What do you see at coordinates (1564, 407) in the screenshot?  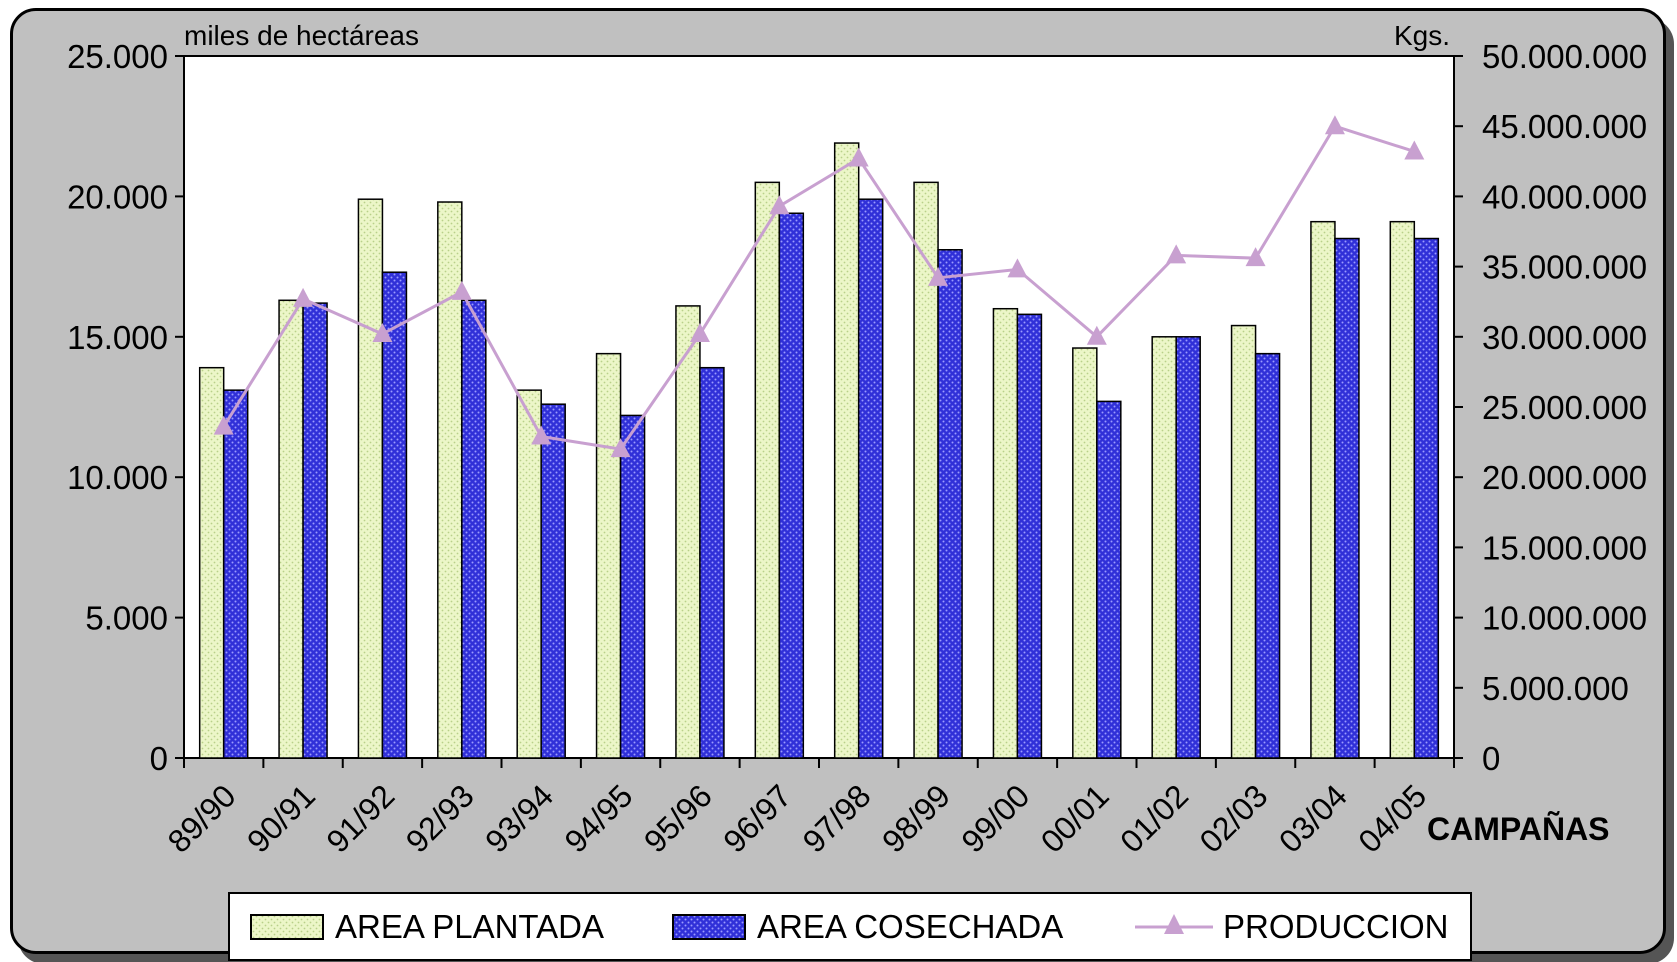 I see `right-tick-label: 25.000.000` at bounding box center [1564, 407].